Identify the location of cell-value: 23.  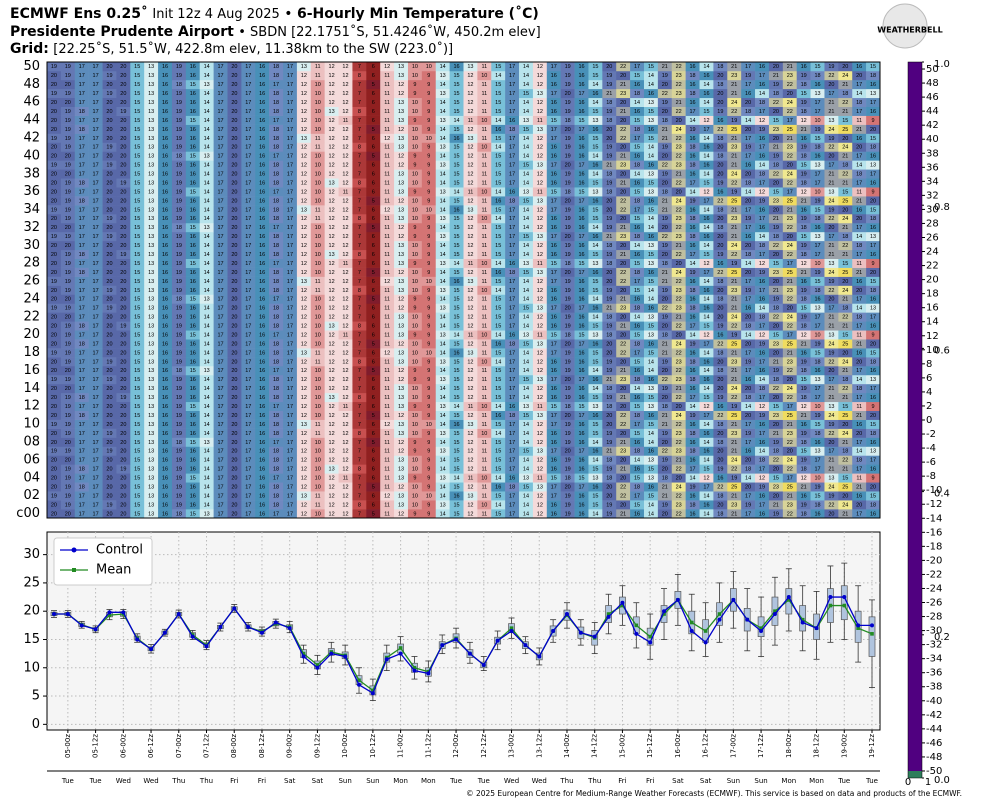
(734, 291).